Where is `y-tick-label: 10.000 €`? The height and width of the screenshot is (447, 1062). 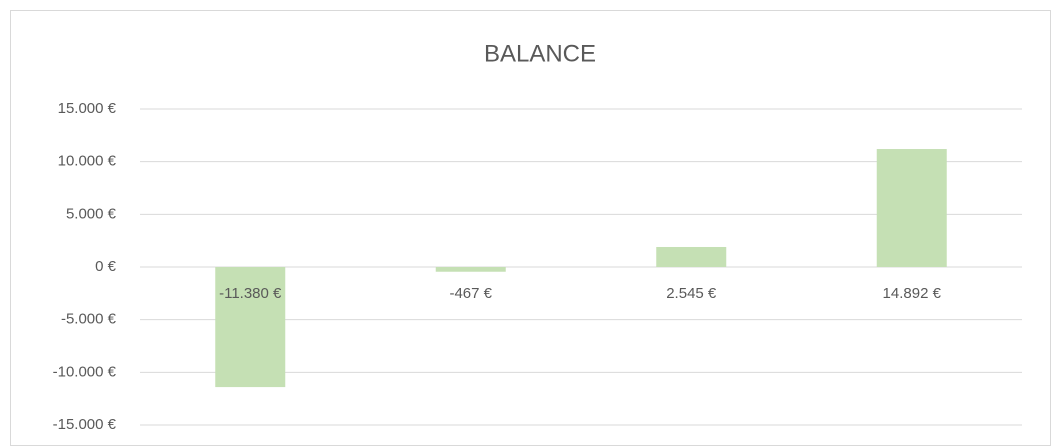
y-tick-label: 10.000 € is located at coordinates (87, 161).